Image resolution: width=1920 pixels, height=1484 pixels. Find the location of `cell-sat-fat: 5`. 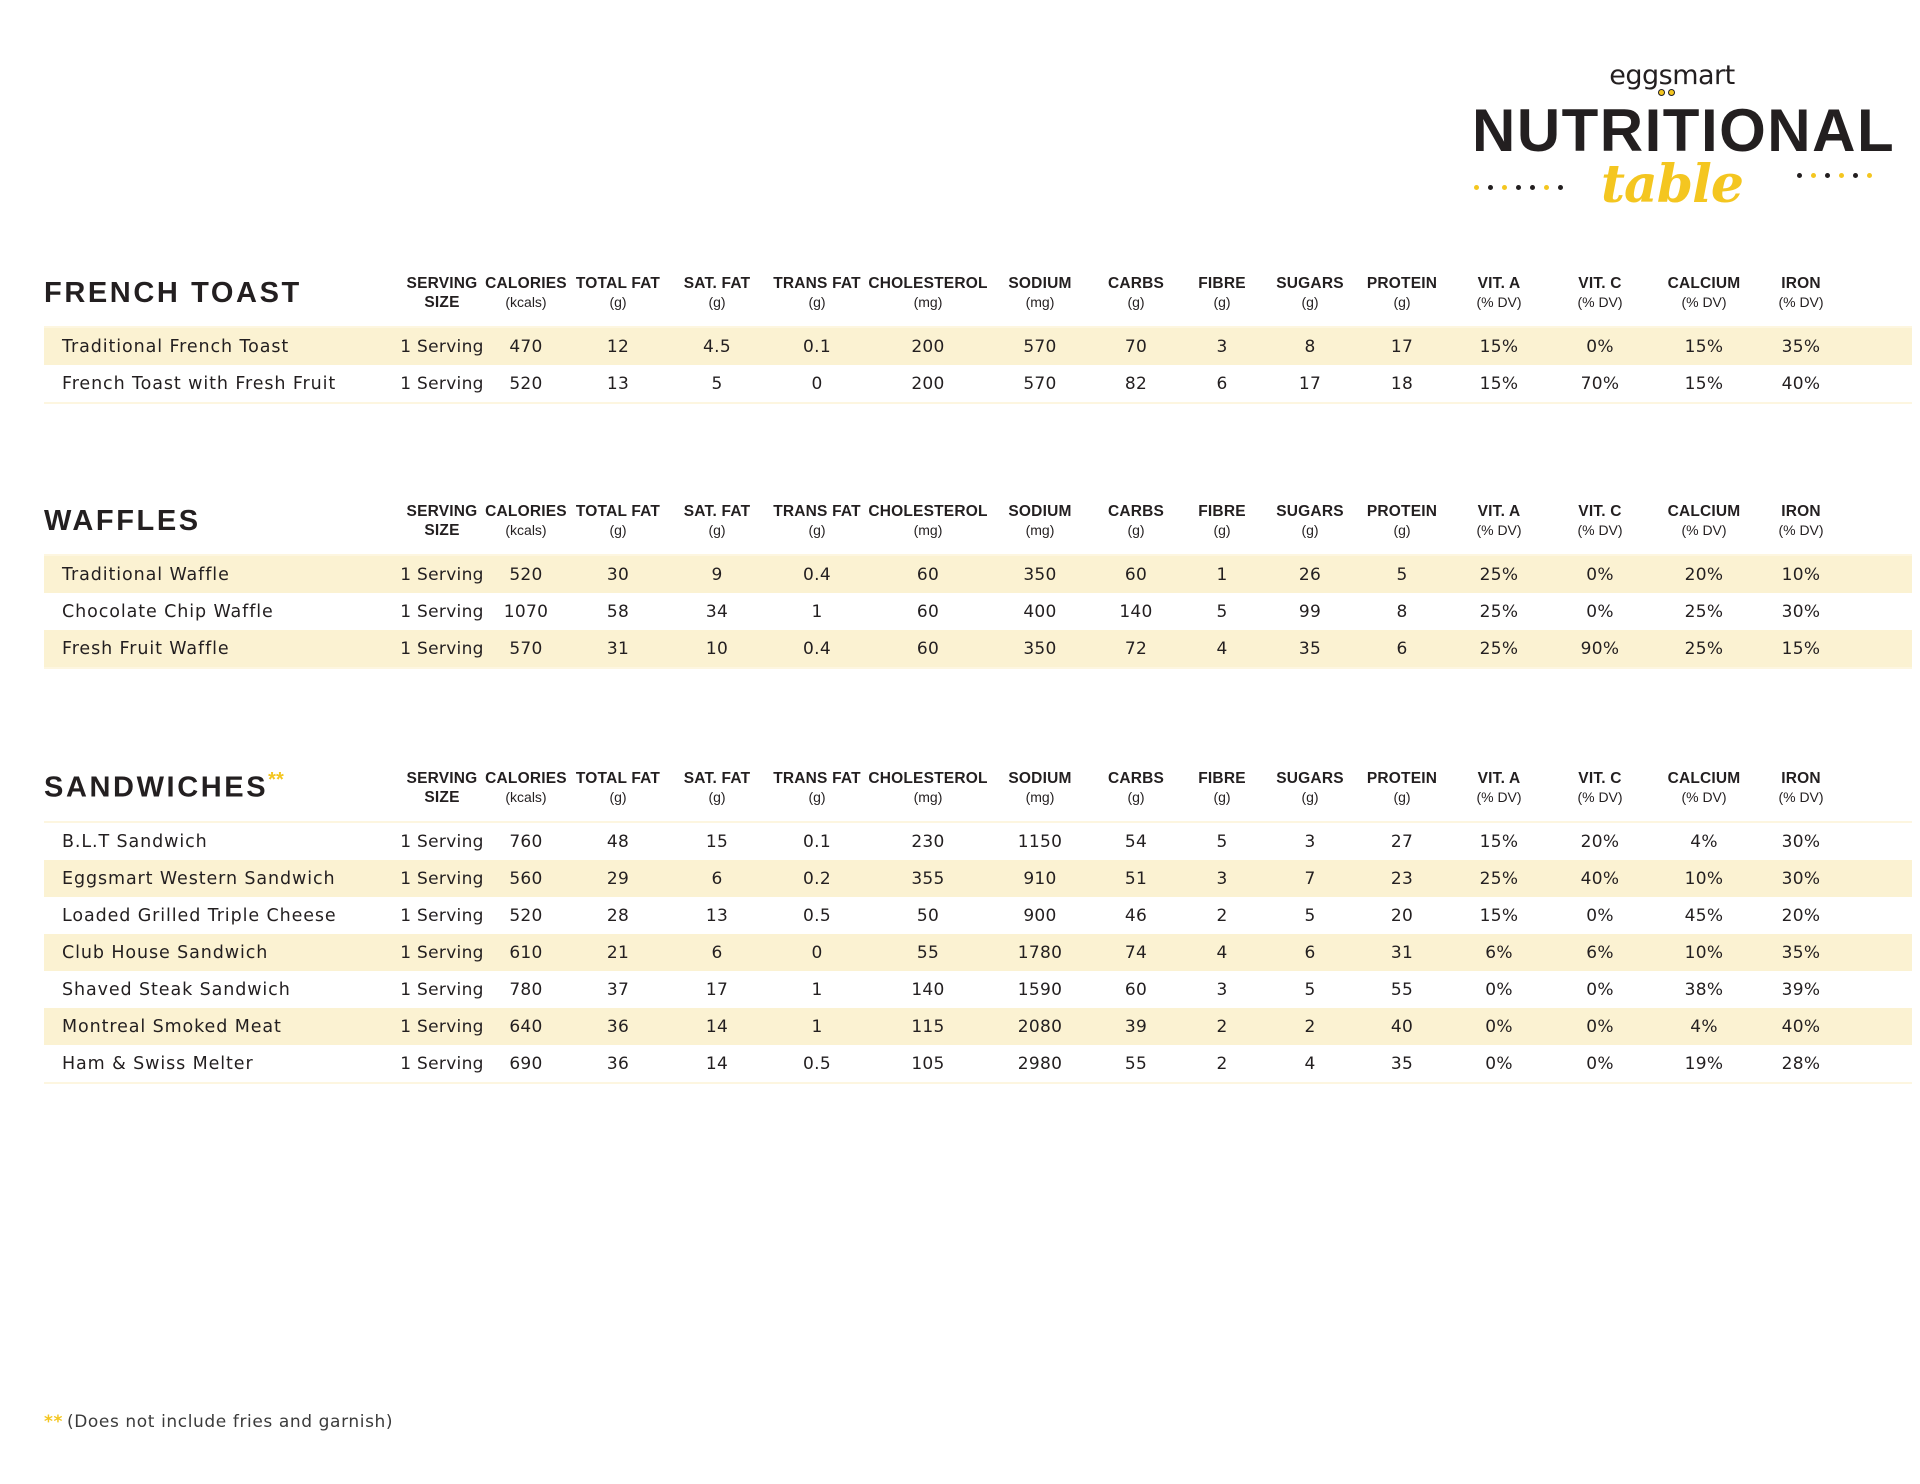

cell-sat-fat: 5 is located at coordinates (717, 383).